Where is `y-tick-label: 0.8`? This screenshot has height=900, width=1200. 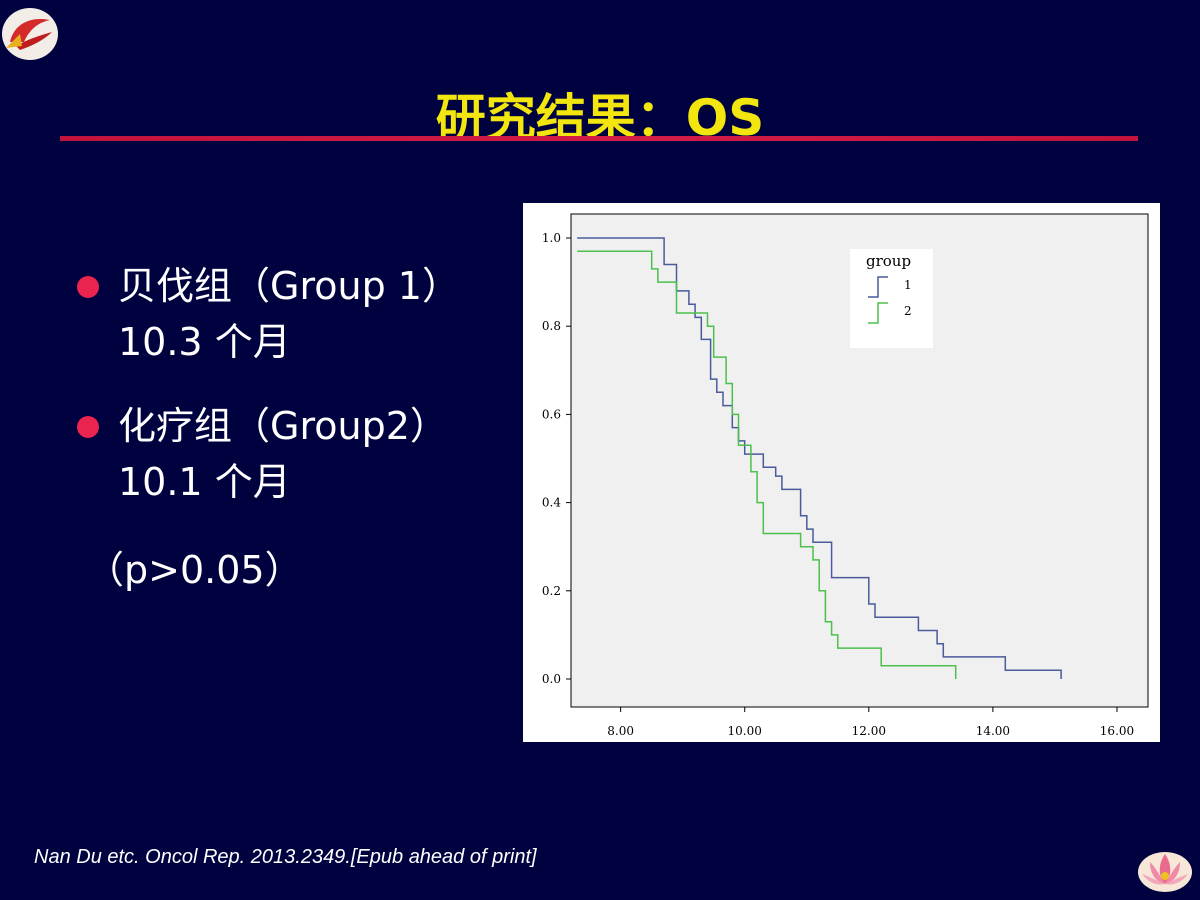
y-tick-label: 0.8 is located at coordinates (551, 326).